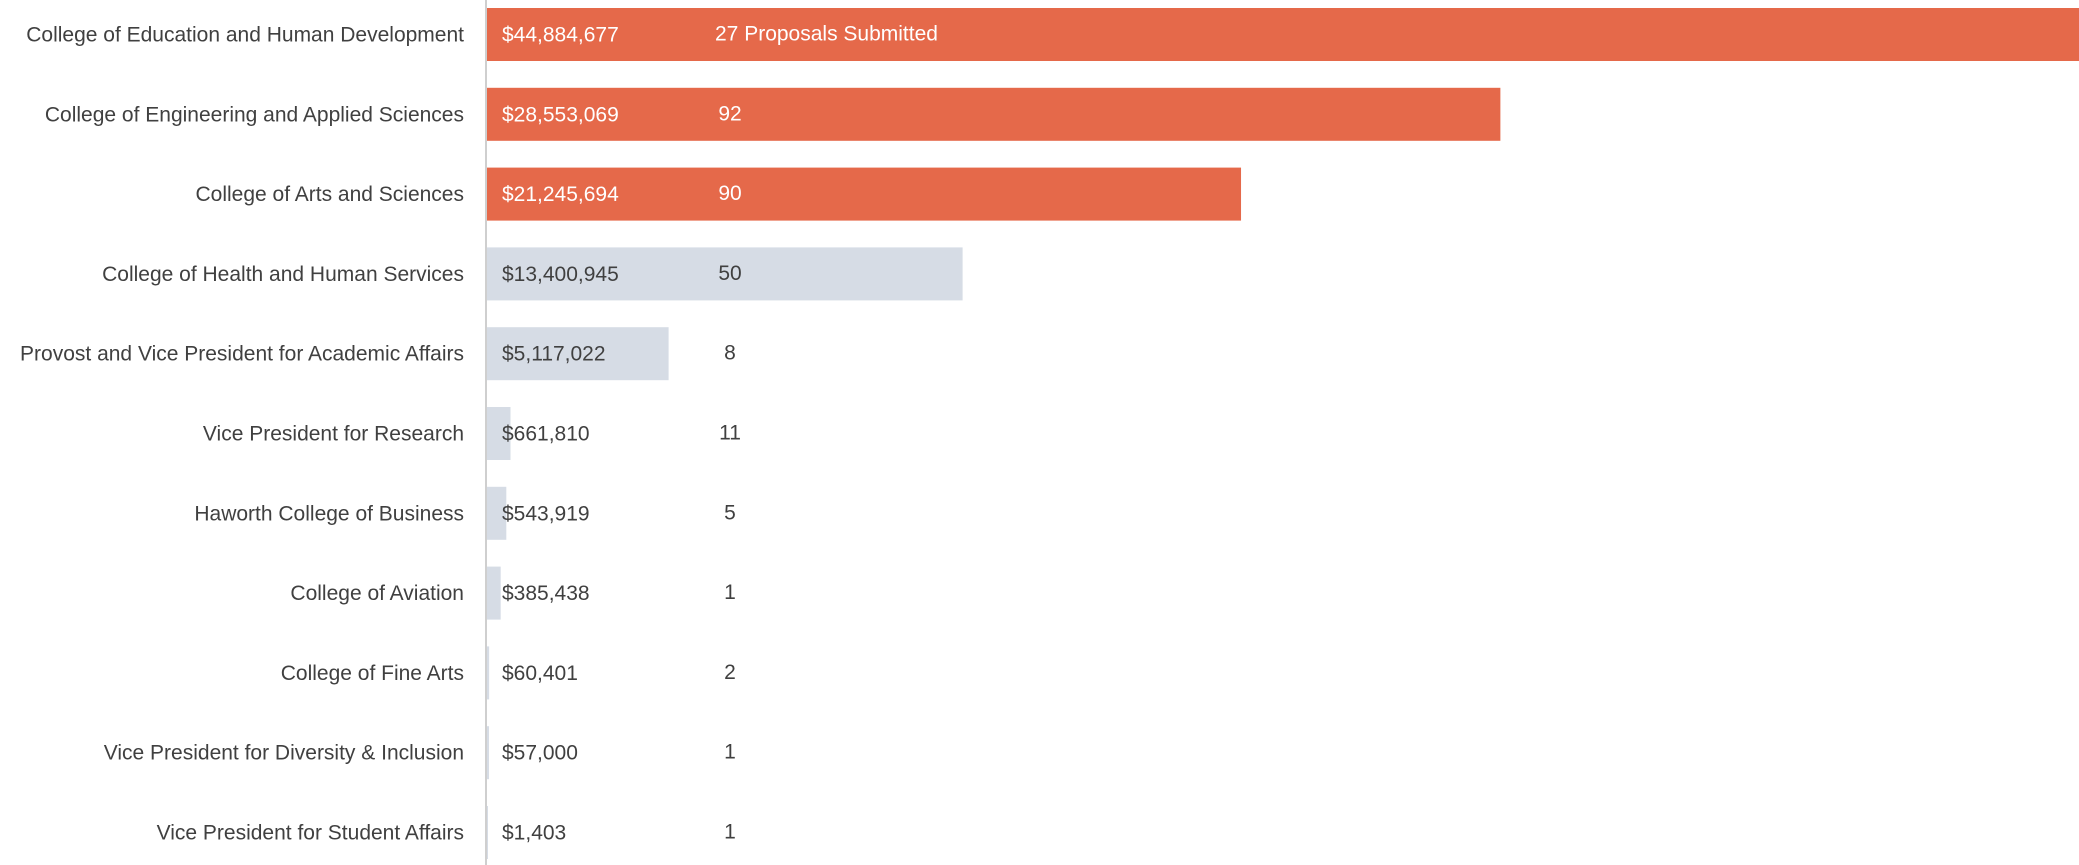 The image size is (2079, 865). Describe the element at coordinates (329, 513) in the screenshot. I see `category-label: Haworth College of Business` at that location.